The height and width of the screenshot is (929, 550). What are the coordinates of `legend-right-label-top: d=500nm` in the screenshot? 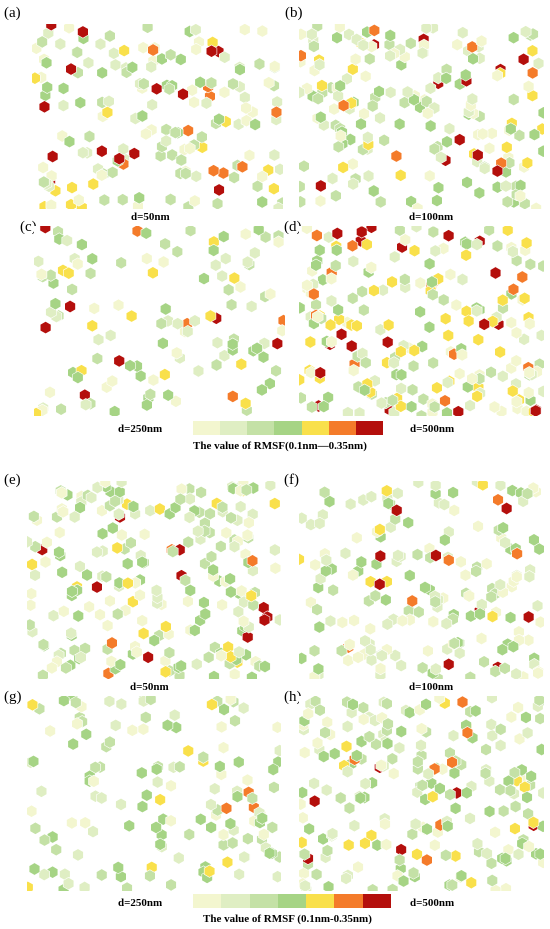 It's located at (432, 429).